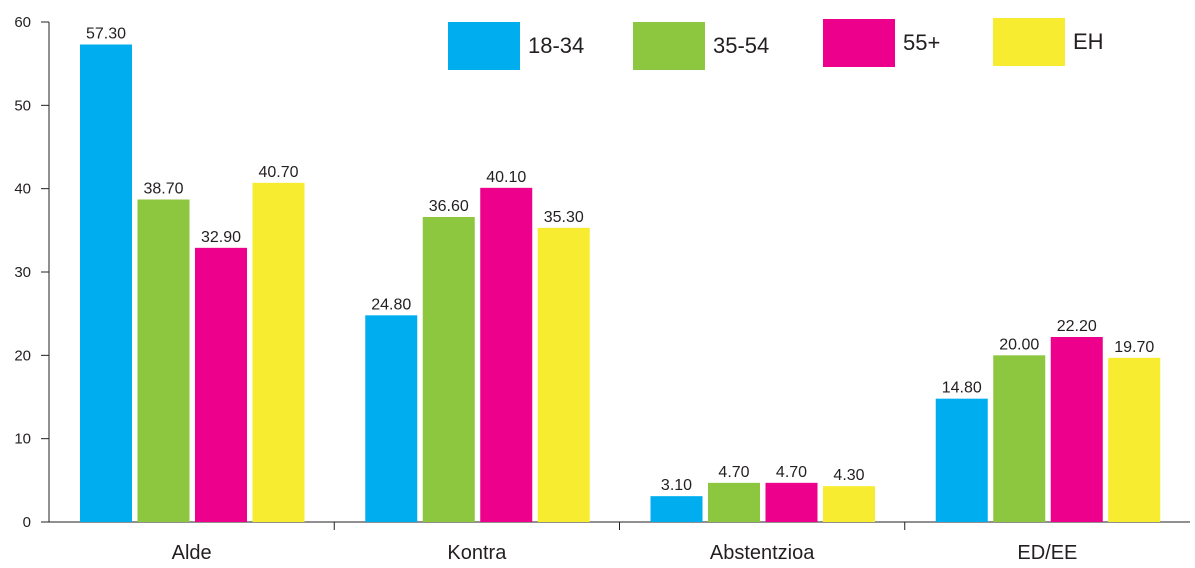  What do you see at coordinates (106, 34) in the screenshot?
I see `data-label: 57.30` at bounding box center [106, 34].